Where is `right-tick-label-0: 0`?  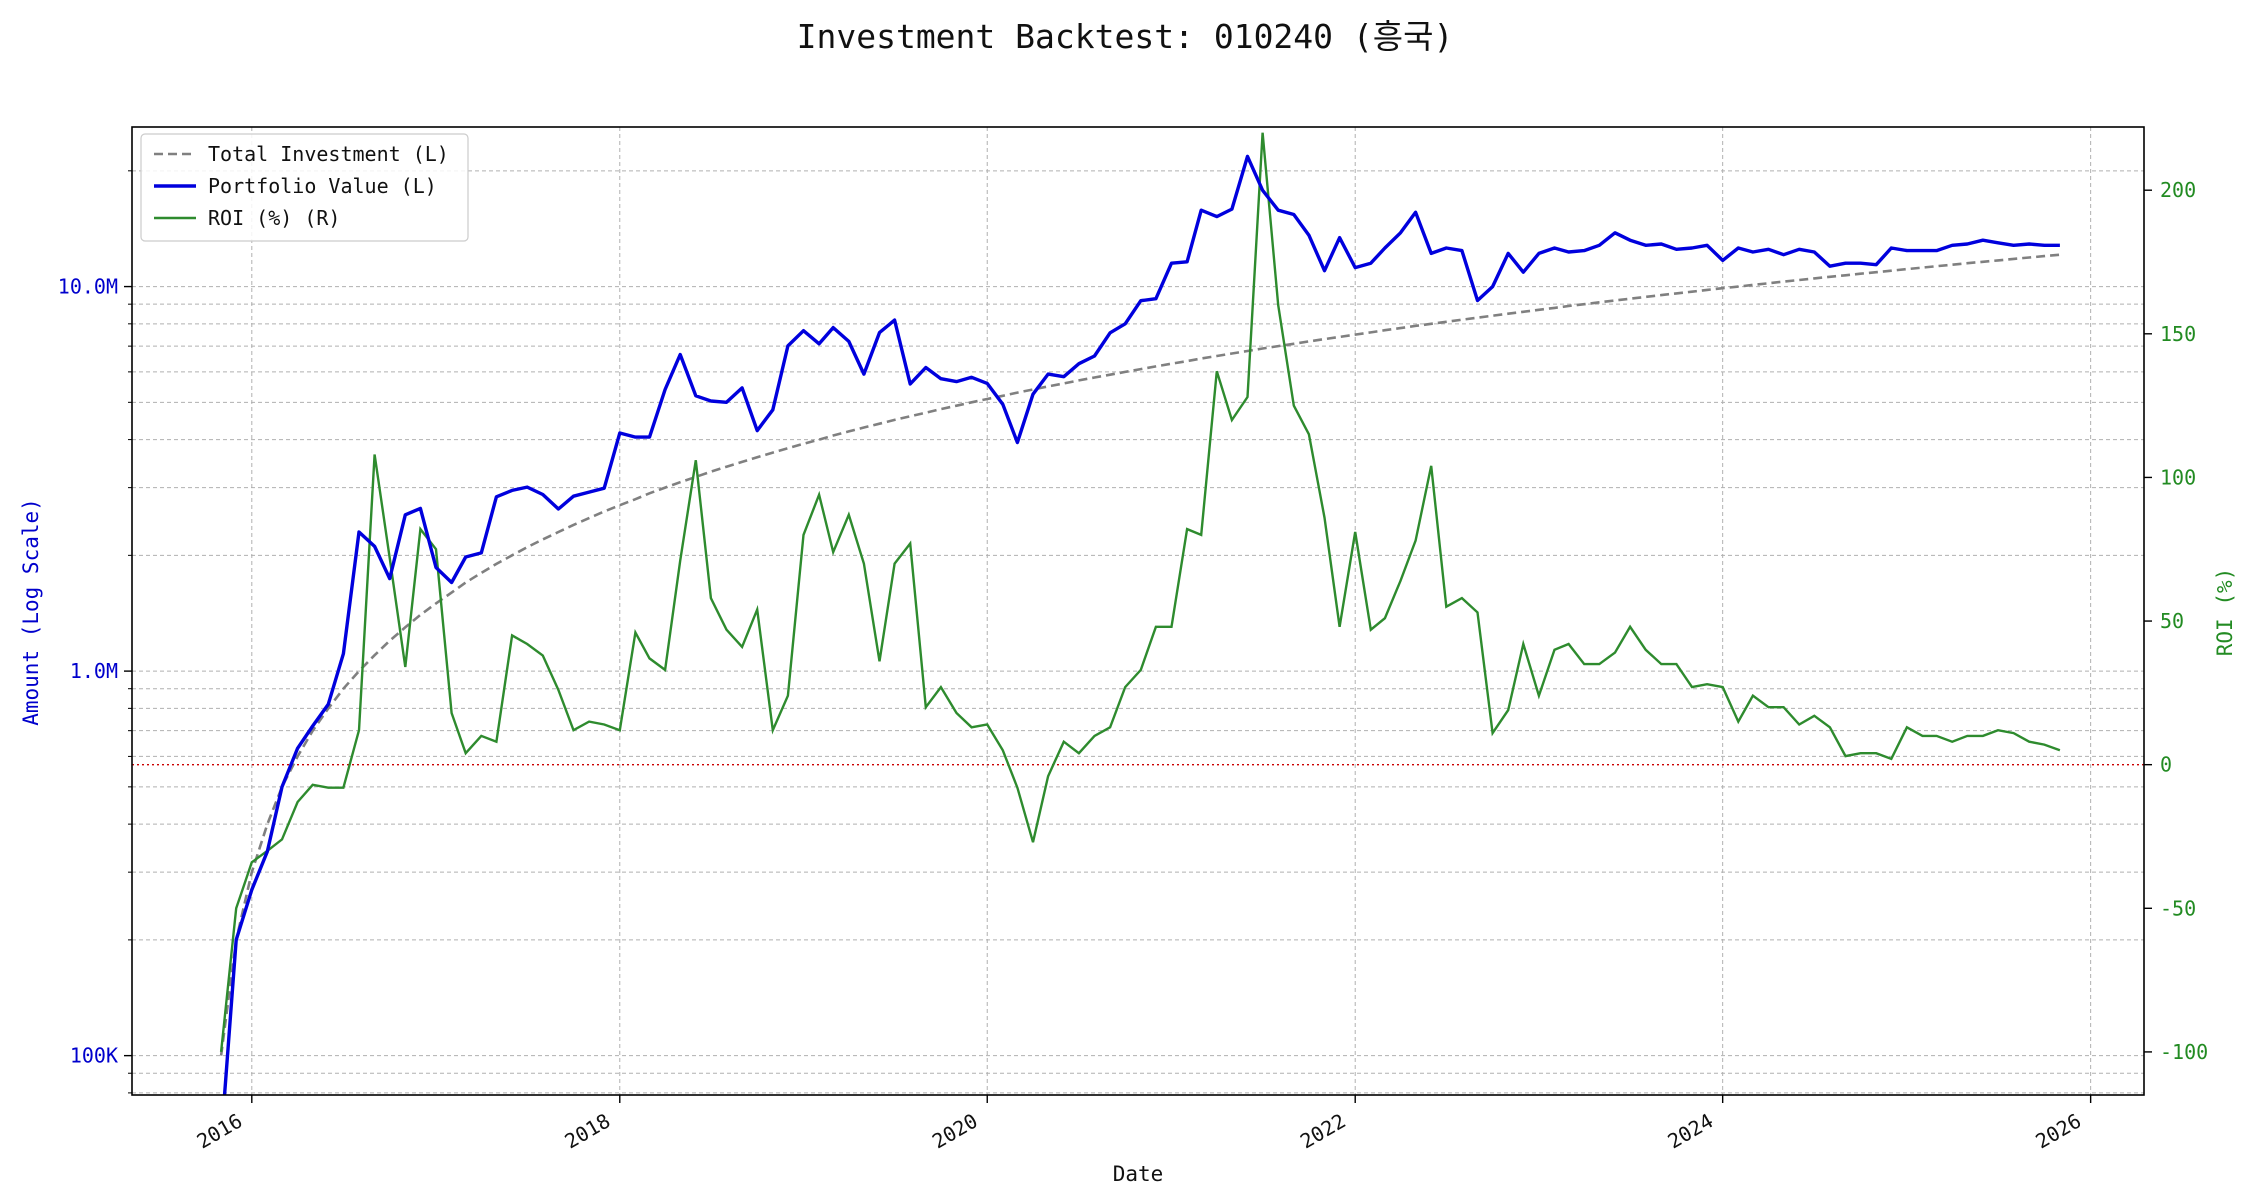
right-tick-label-0: 0 is located at coordinates (2166, 765).